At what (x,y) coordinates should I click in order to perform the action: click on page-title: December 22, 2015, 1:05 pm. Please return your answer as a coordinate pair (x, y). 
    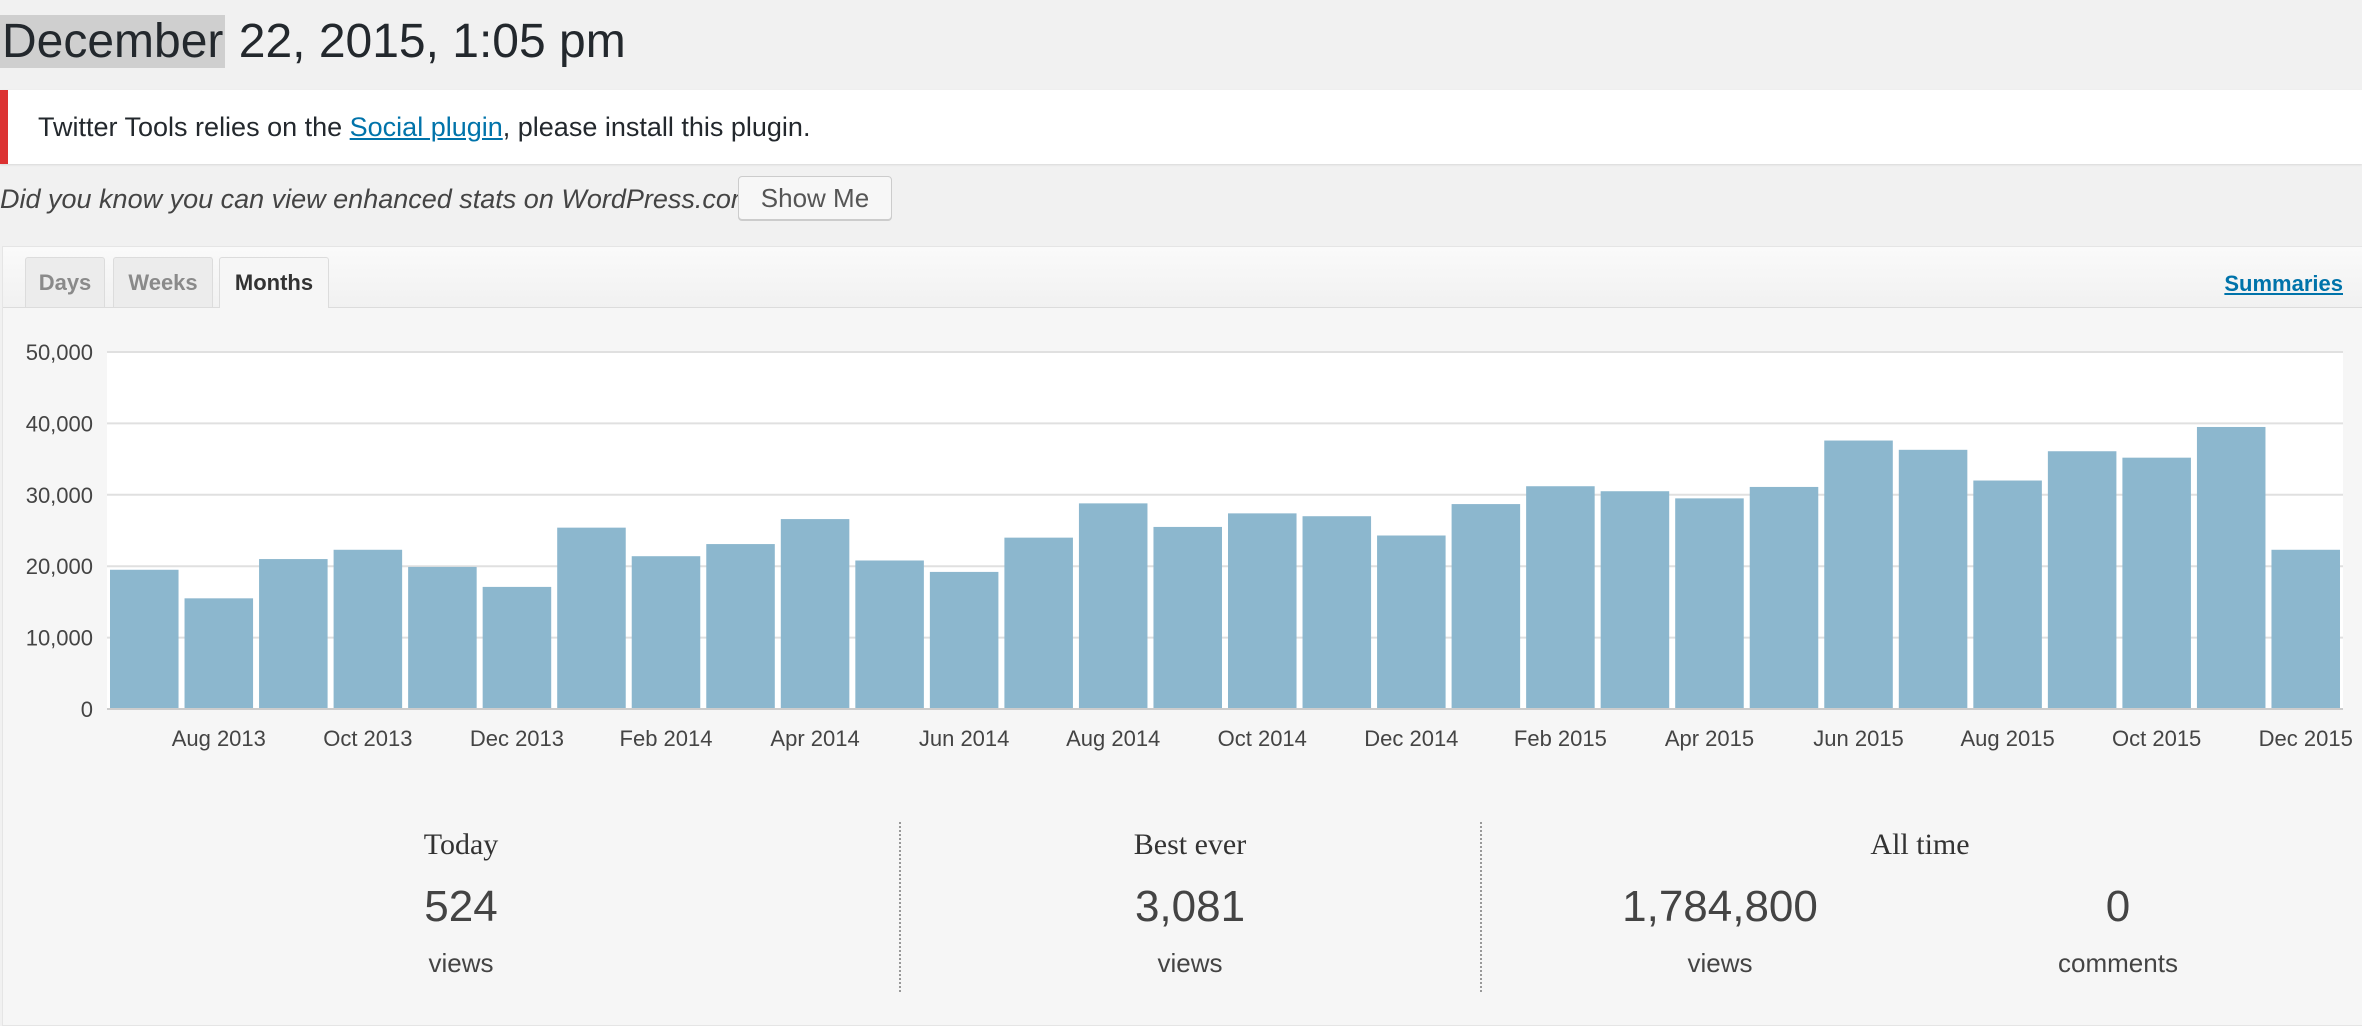
    Looking at the image, I should click on (313, 42).